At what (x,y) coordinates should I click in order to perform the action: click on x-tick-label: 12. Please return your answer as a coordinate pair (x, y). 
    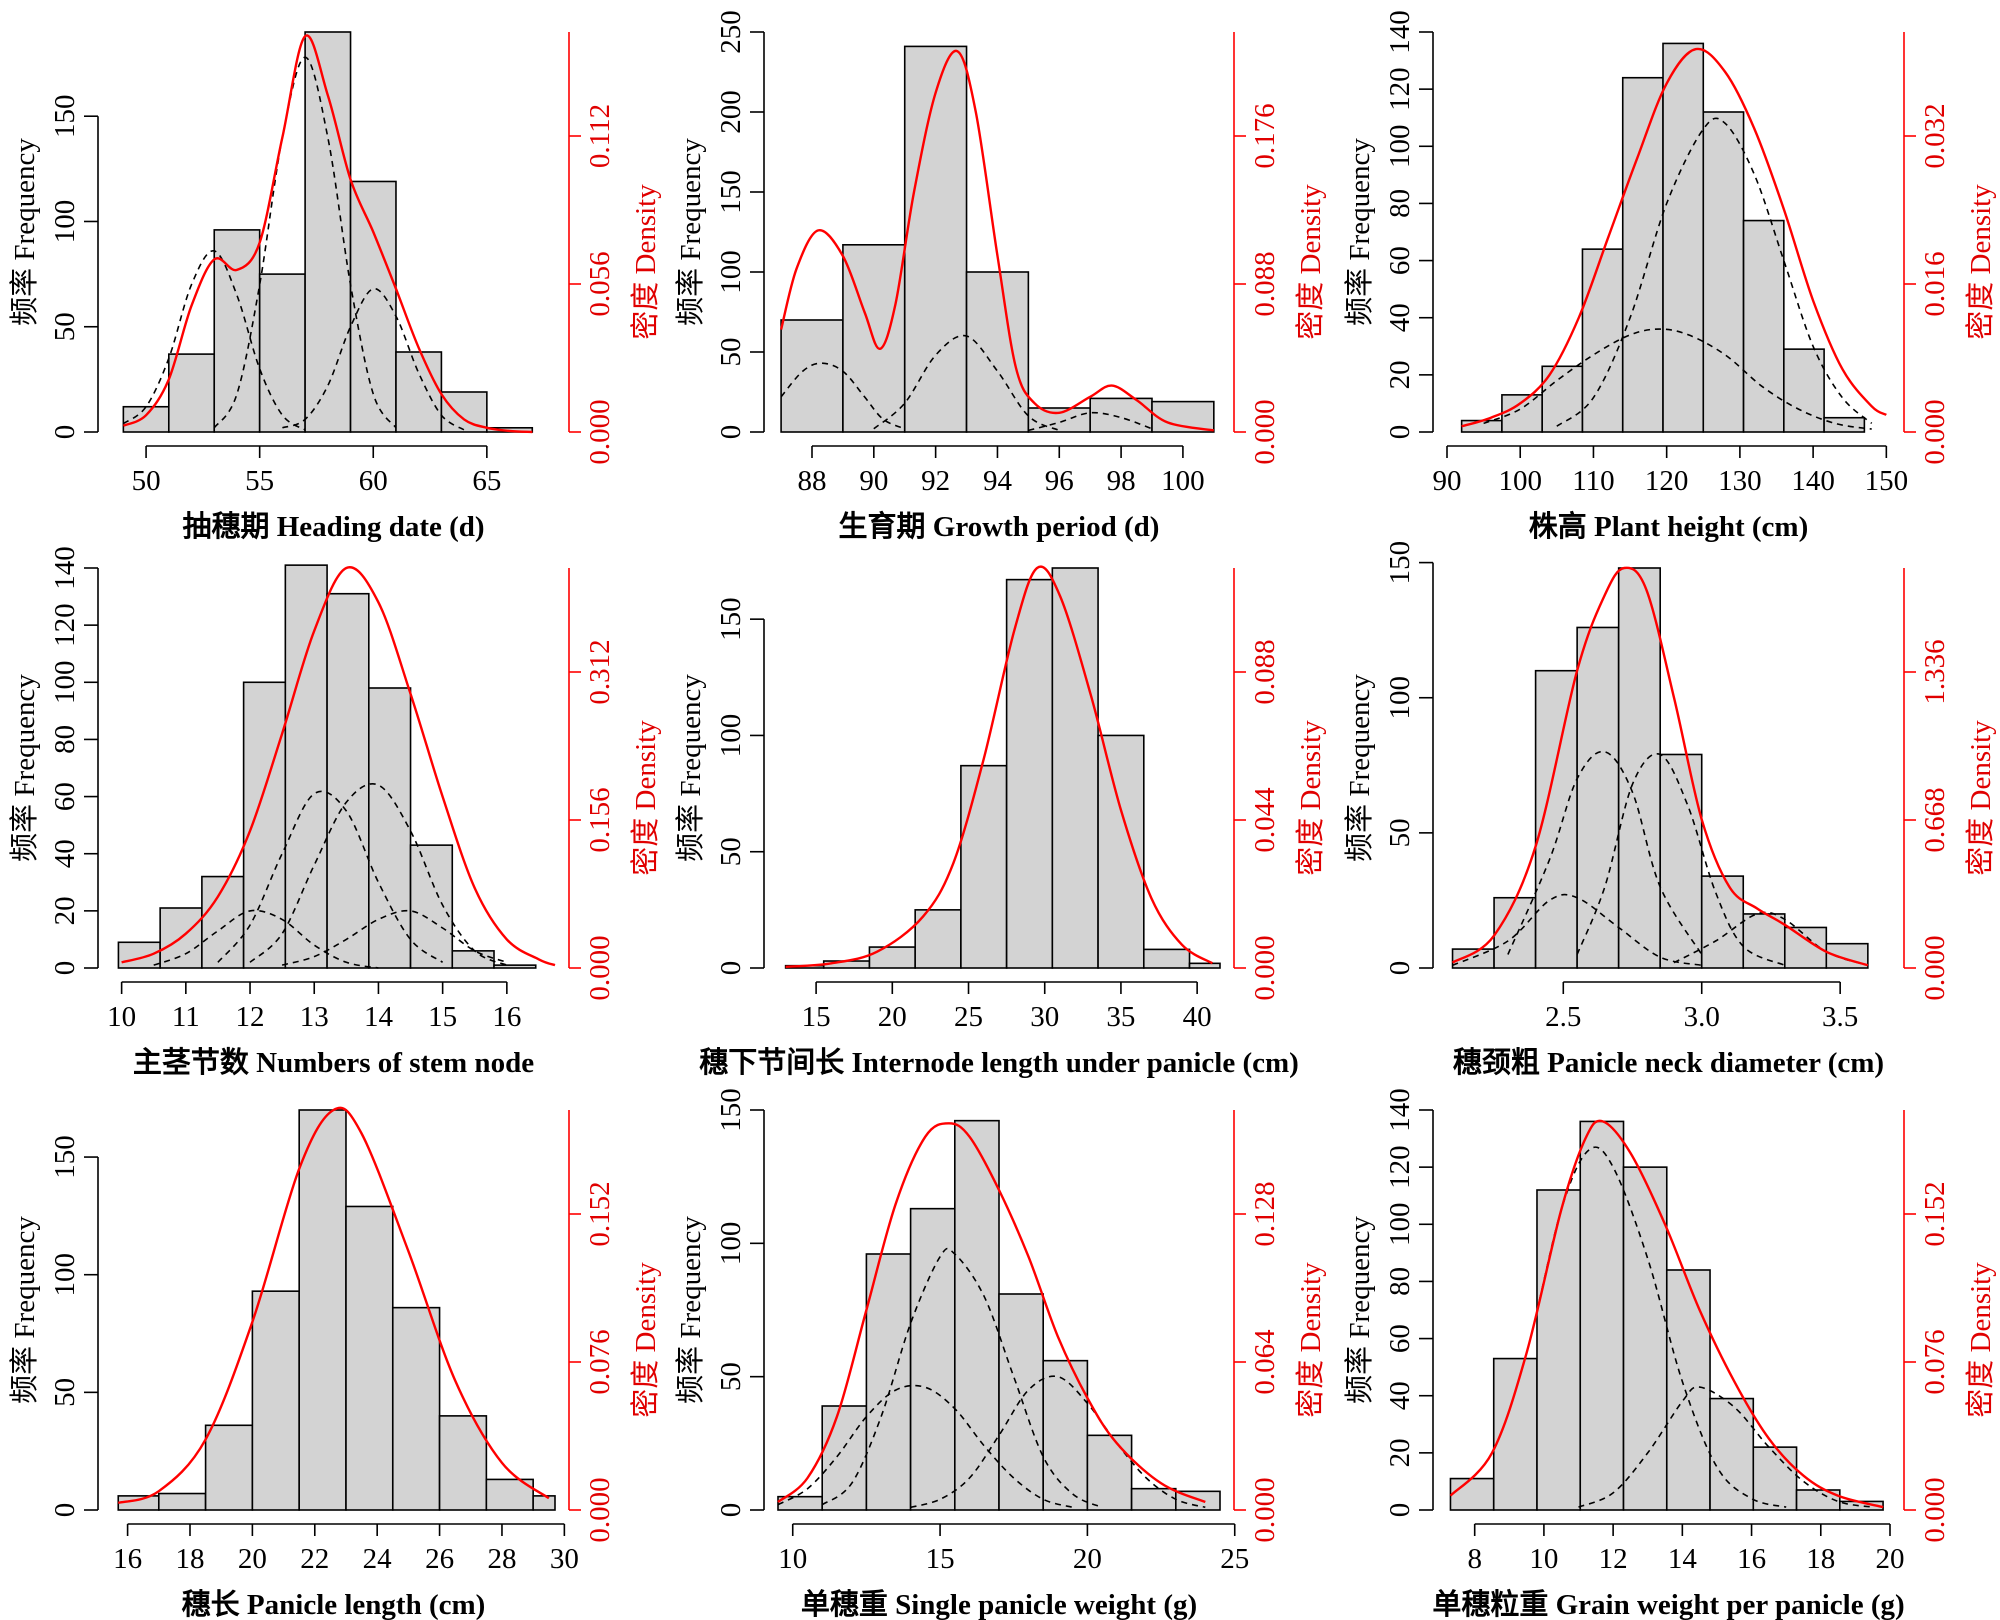
    Looking at the image, I should click on (250, 1017).